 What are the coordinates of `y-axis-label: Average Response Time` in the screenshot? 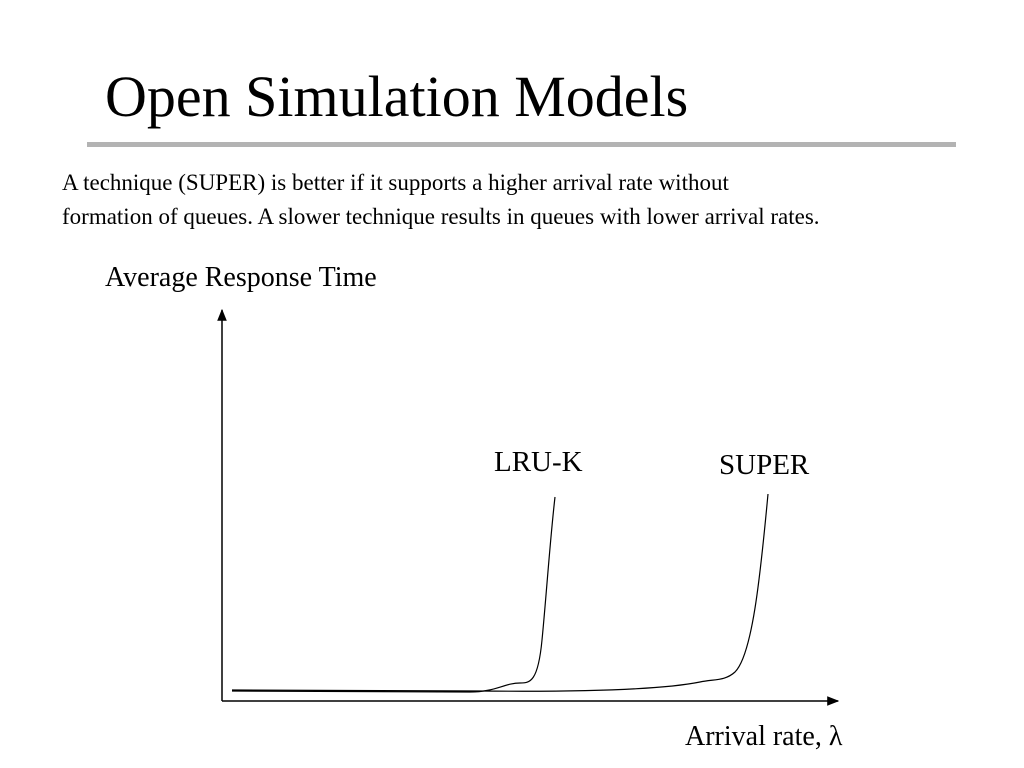 It's located at (241, 277).